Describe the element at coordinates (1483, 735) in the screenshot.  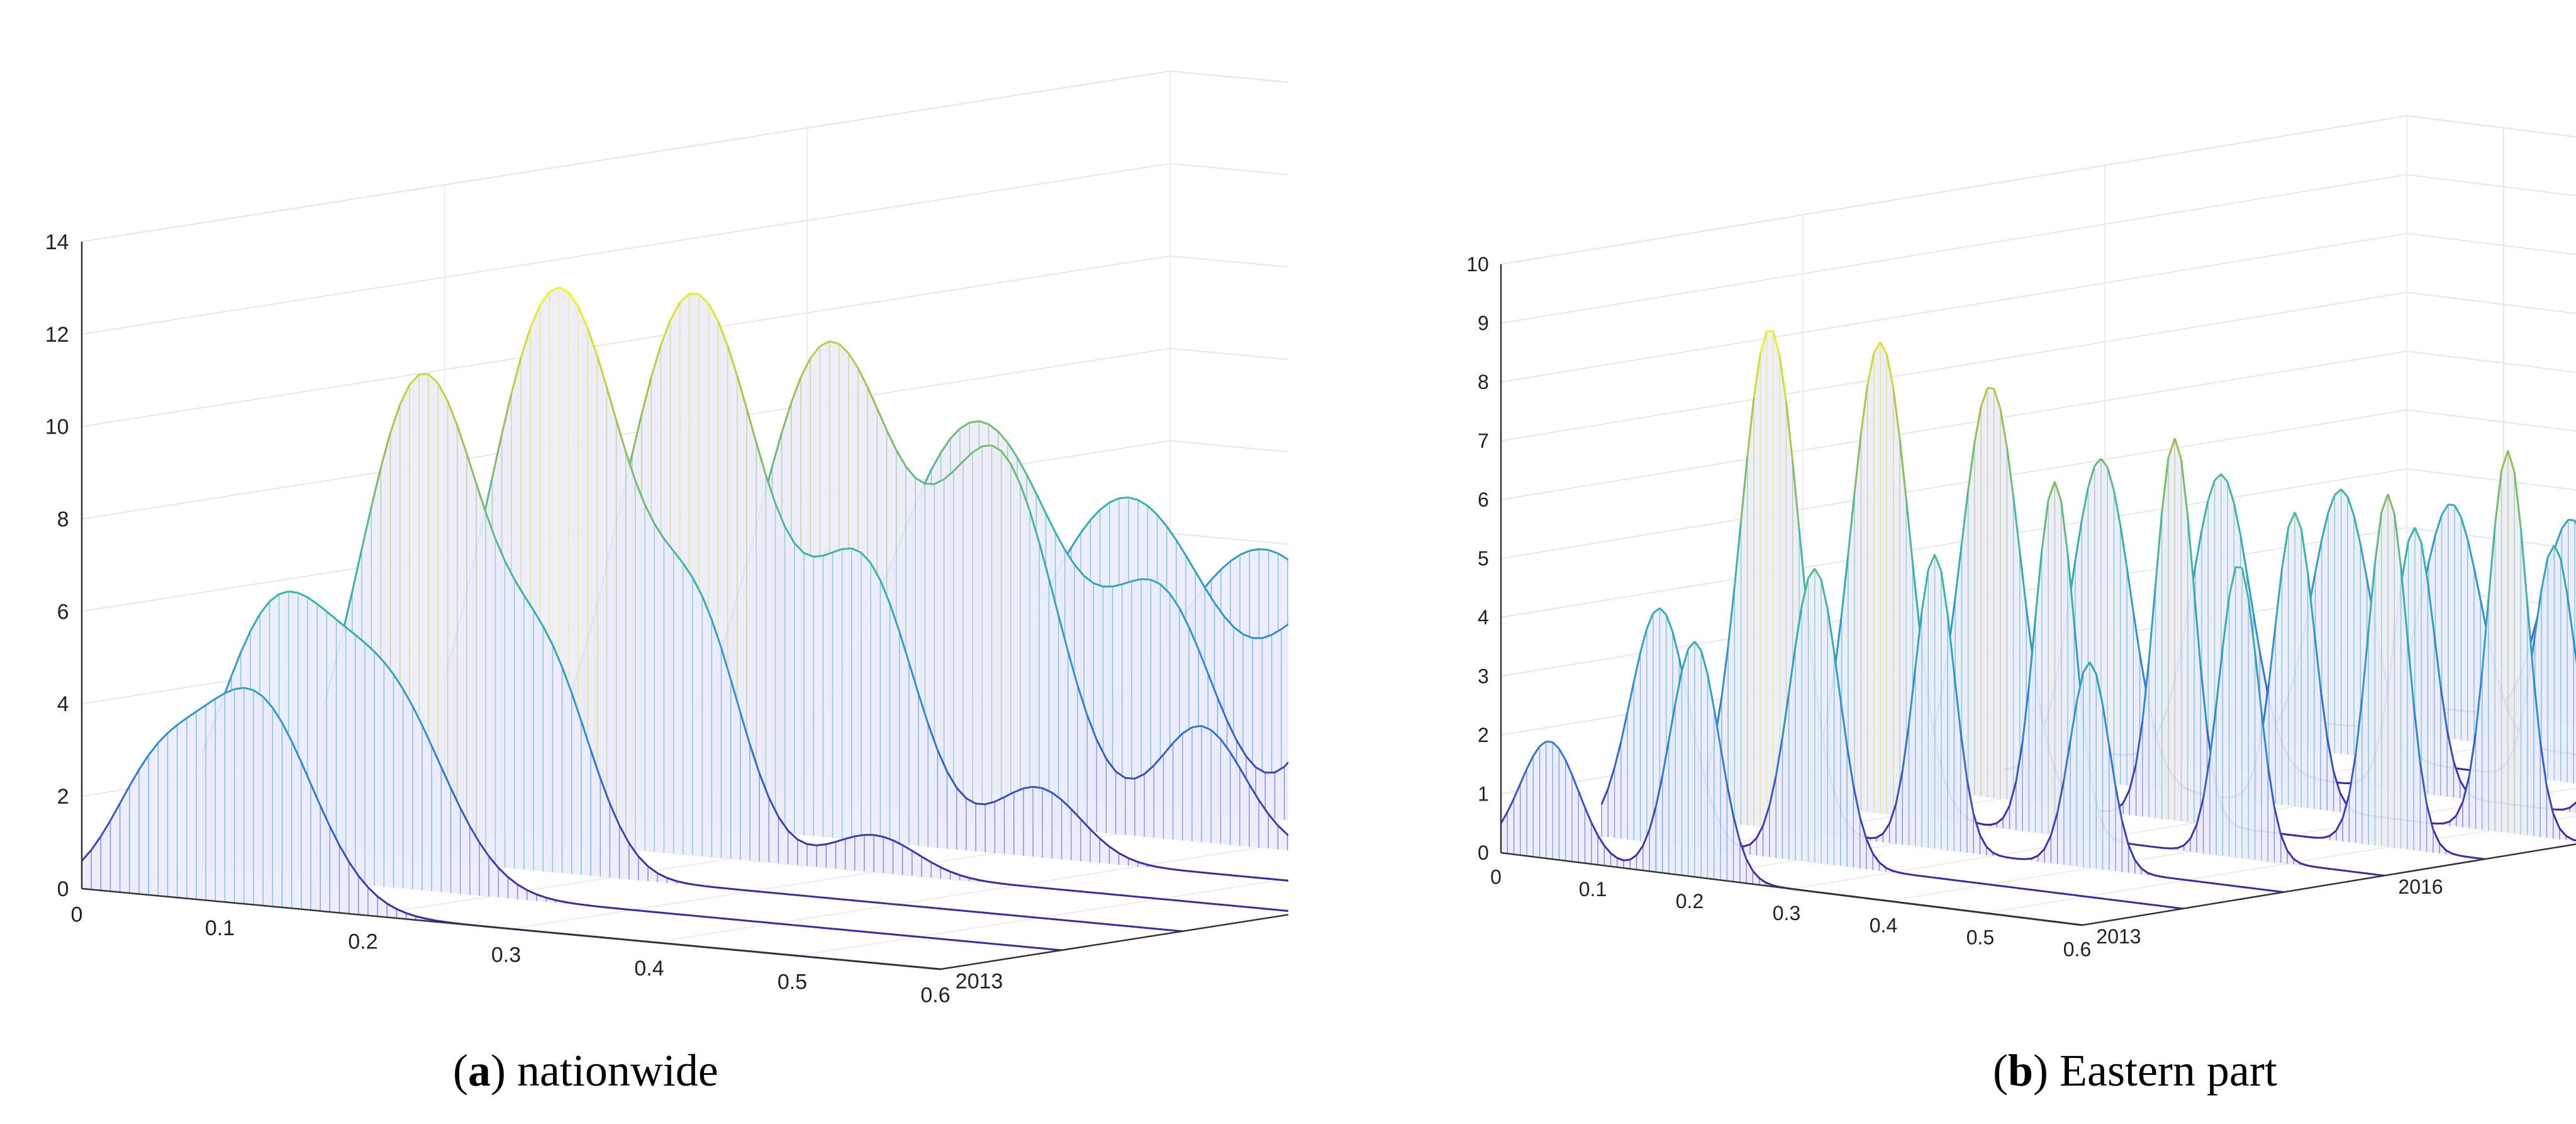
I see `z-tick-label: 2` at that location.